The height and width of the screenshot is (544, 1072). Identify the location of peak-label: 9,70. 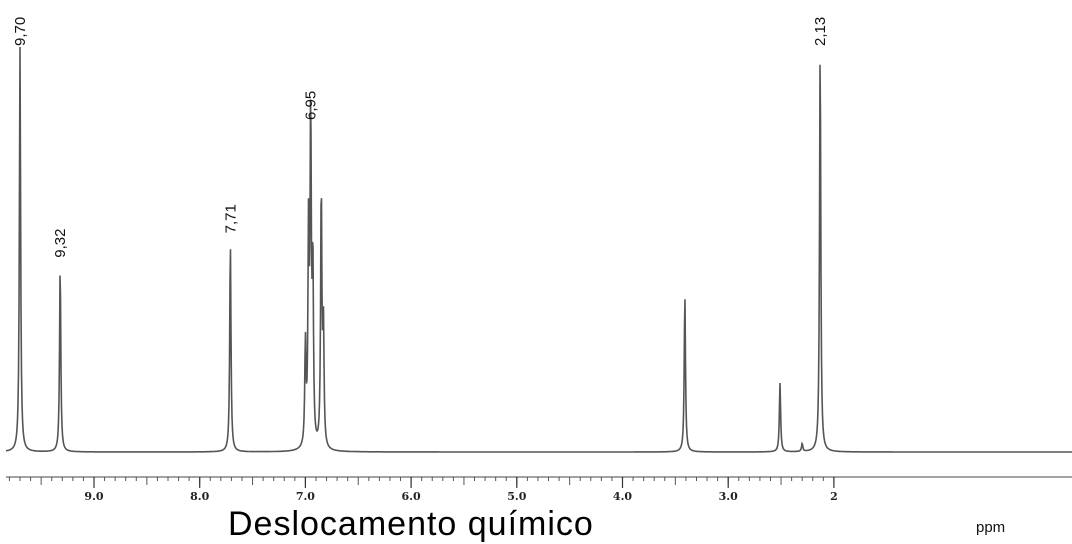
(20, 31).